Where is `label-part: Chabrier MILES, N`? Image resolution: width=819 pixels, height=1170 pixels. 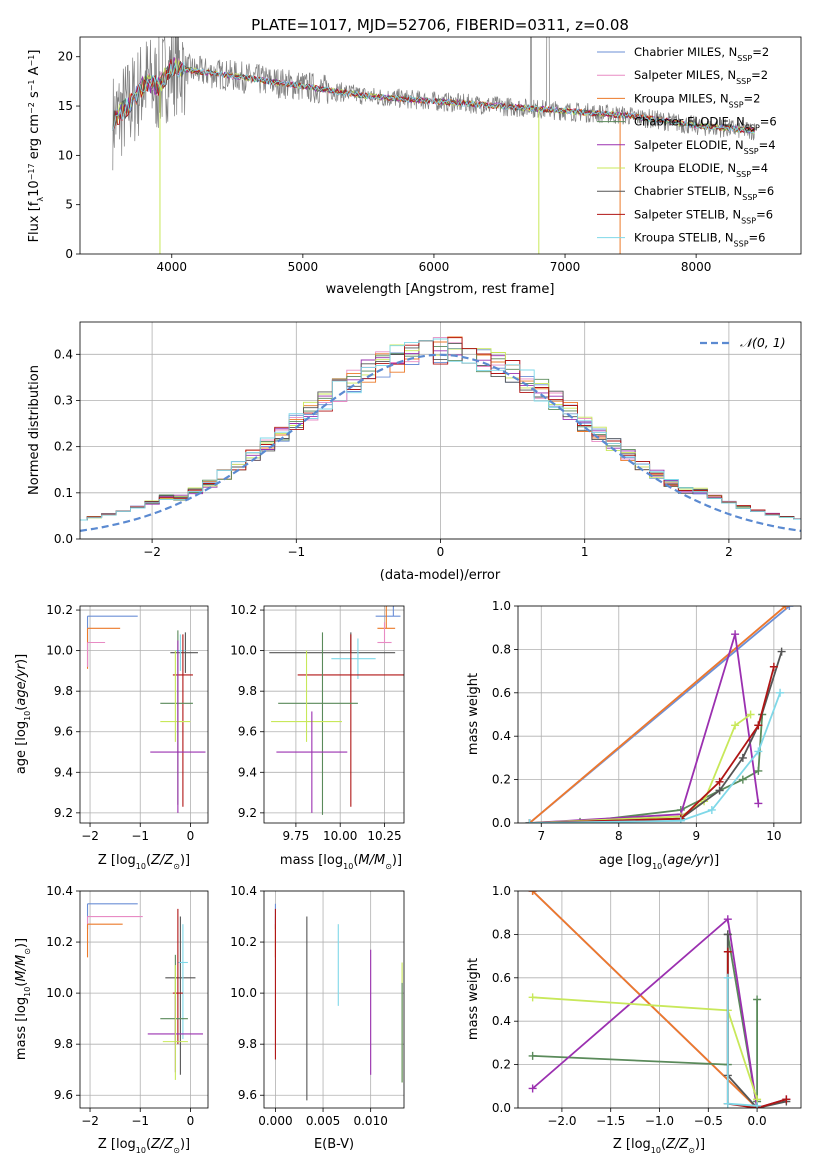 label-part: Chabrier MILES, N is located at coordinates (685, 52).